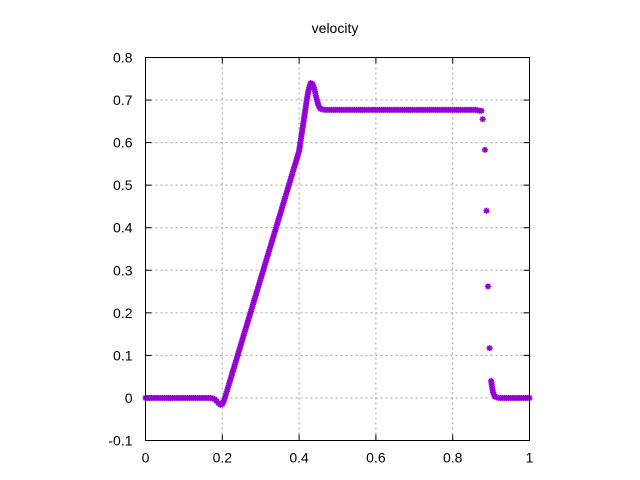 Image resolution: width=640 pixels, height=480 pixels. Describe the element at coordinates (146, 458) in the screenshot. I see `x-tick-label: 0` at that location.